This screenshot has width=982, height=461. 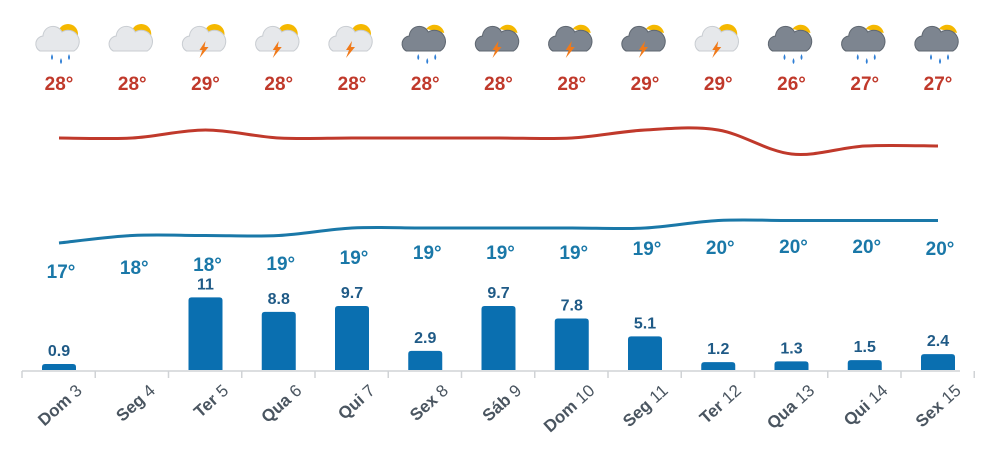 What do you see at coordinates (791, 348) in the screenshot?
I see `precip-label: 1.3` at bounding box center [791, 348].